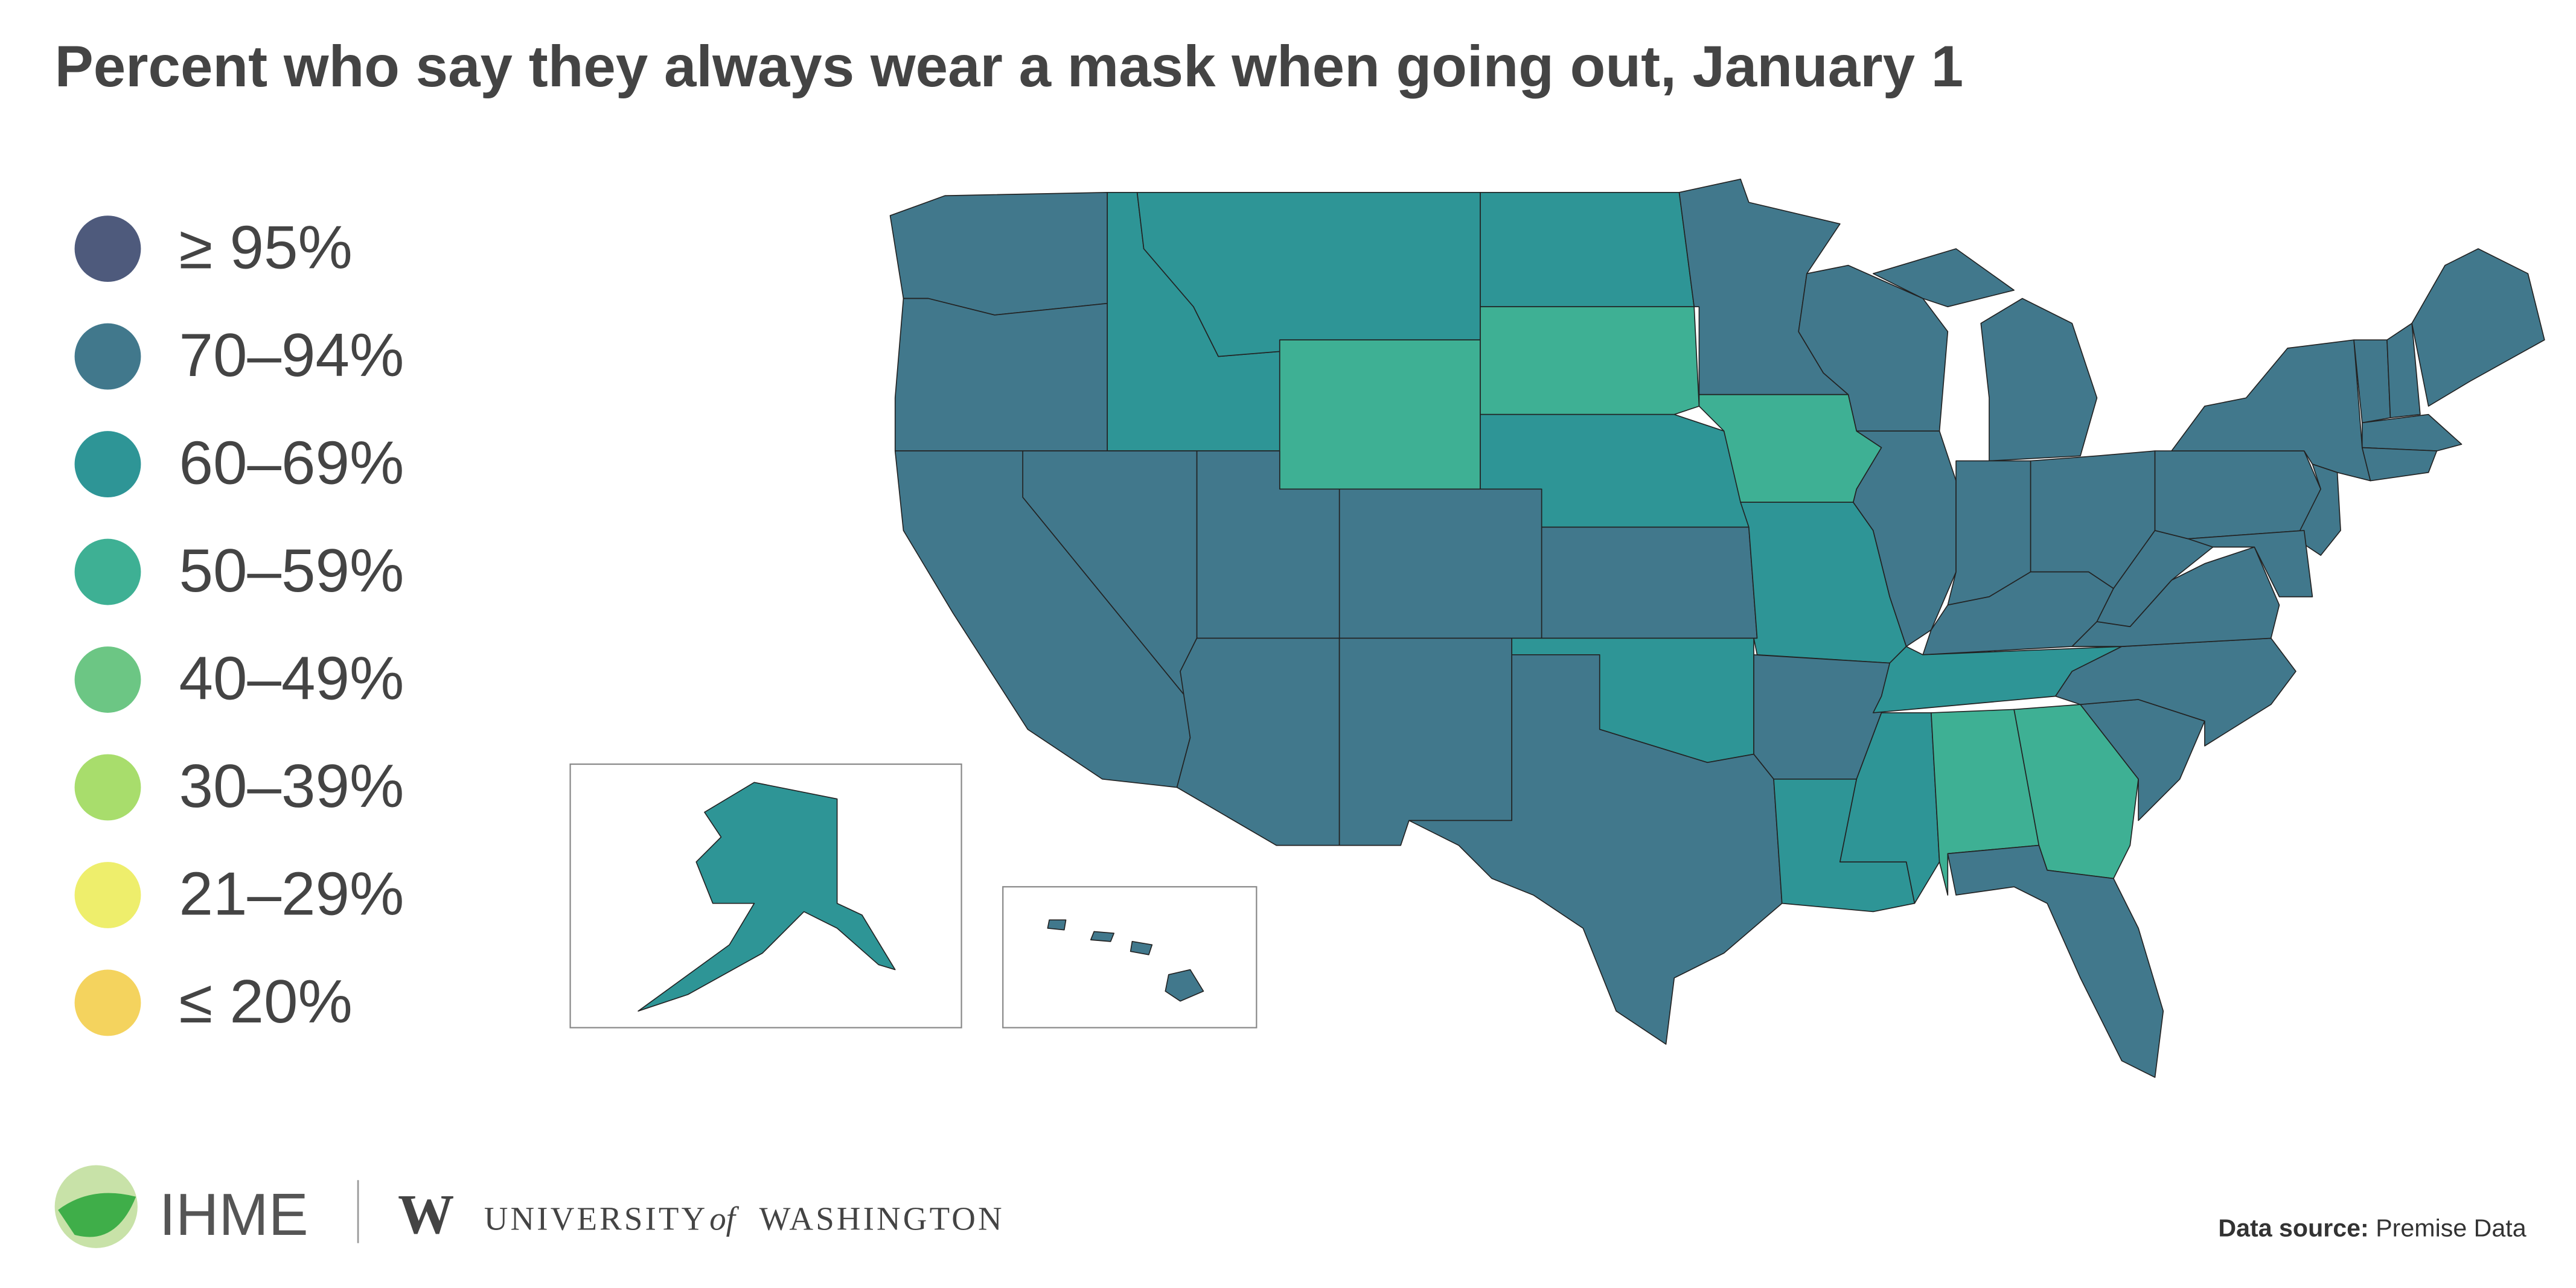 This screenshot has width=2576, height=1288. Describe the element at coordinates (724, 1218) in the screenshot. I see `uw-of: of` at that location.